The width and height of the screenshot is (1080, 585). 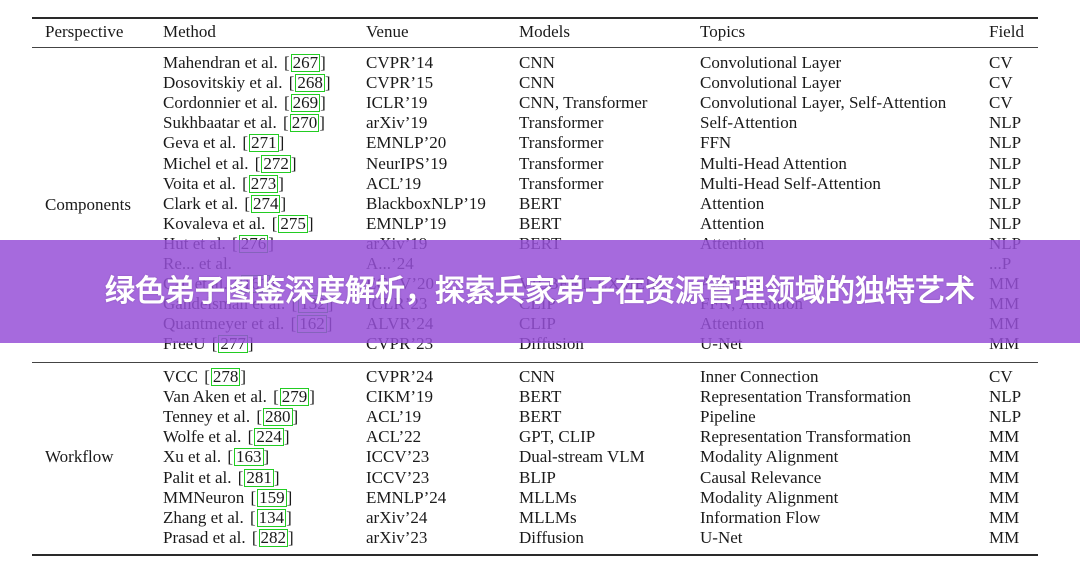 I want to click on cell-venue: arXiv’24, so click(x=397, y=517).